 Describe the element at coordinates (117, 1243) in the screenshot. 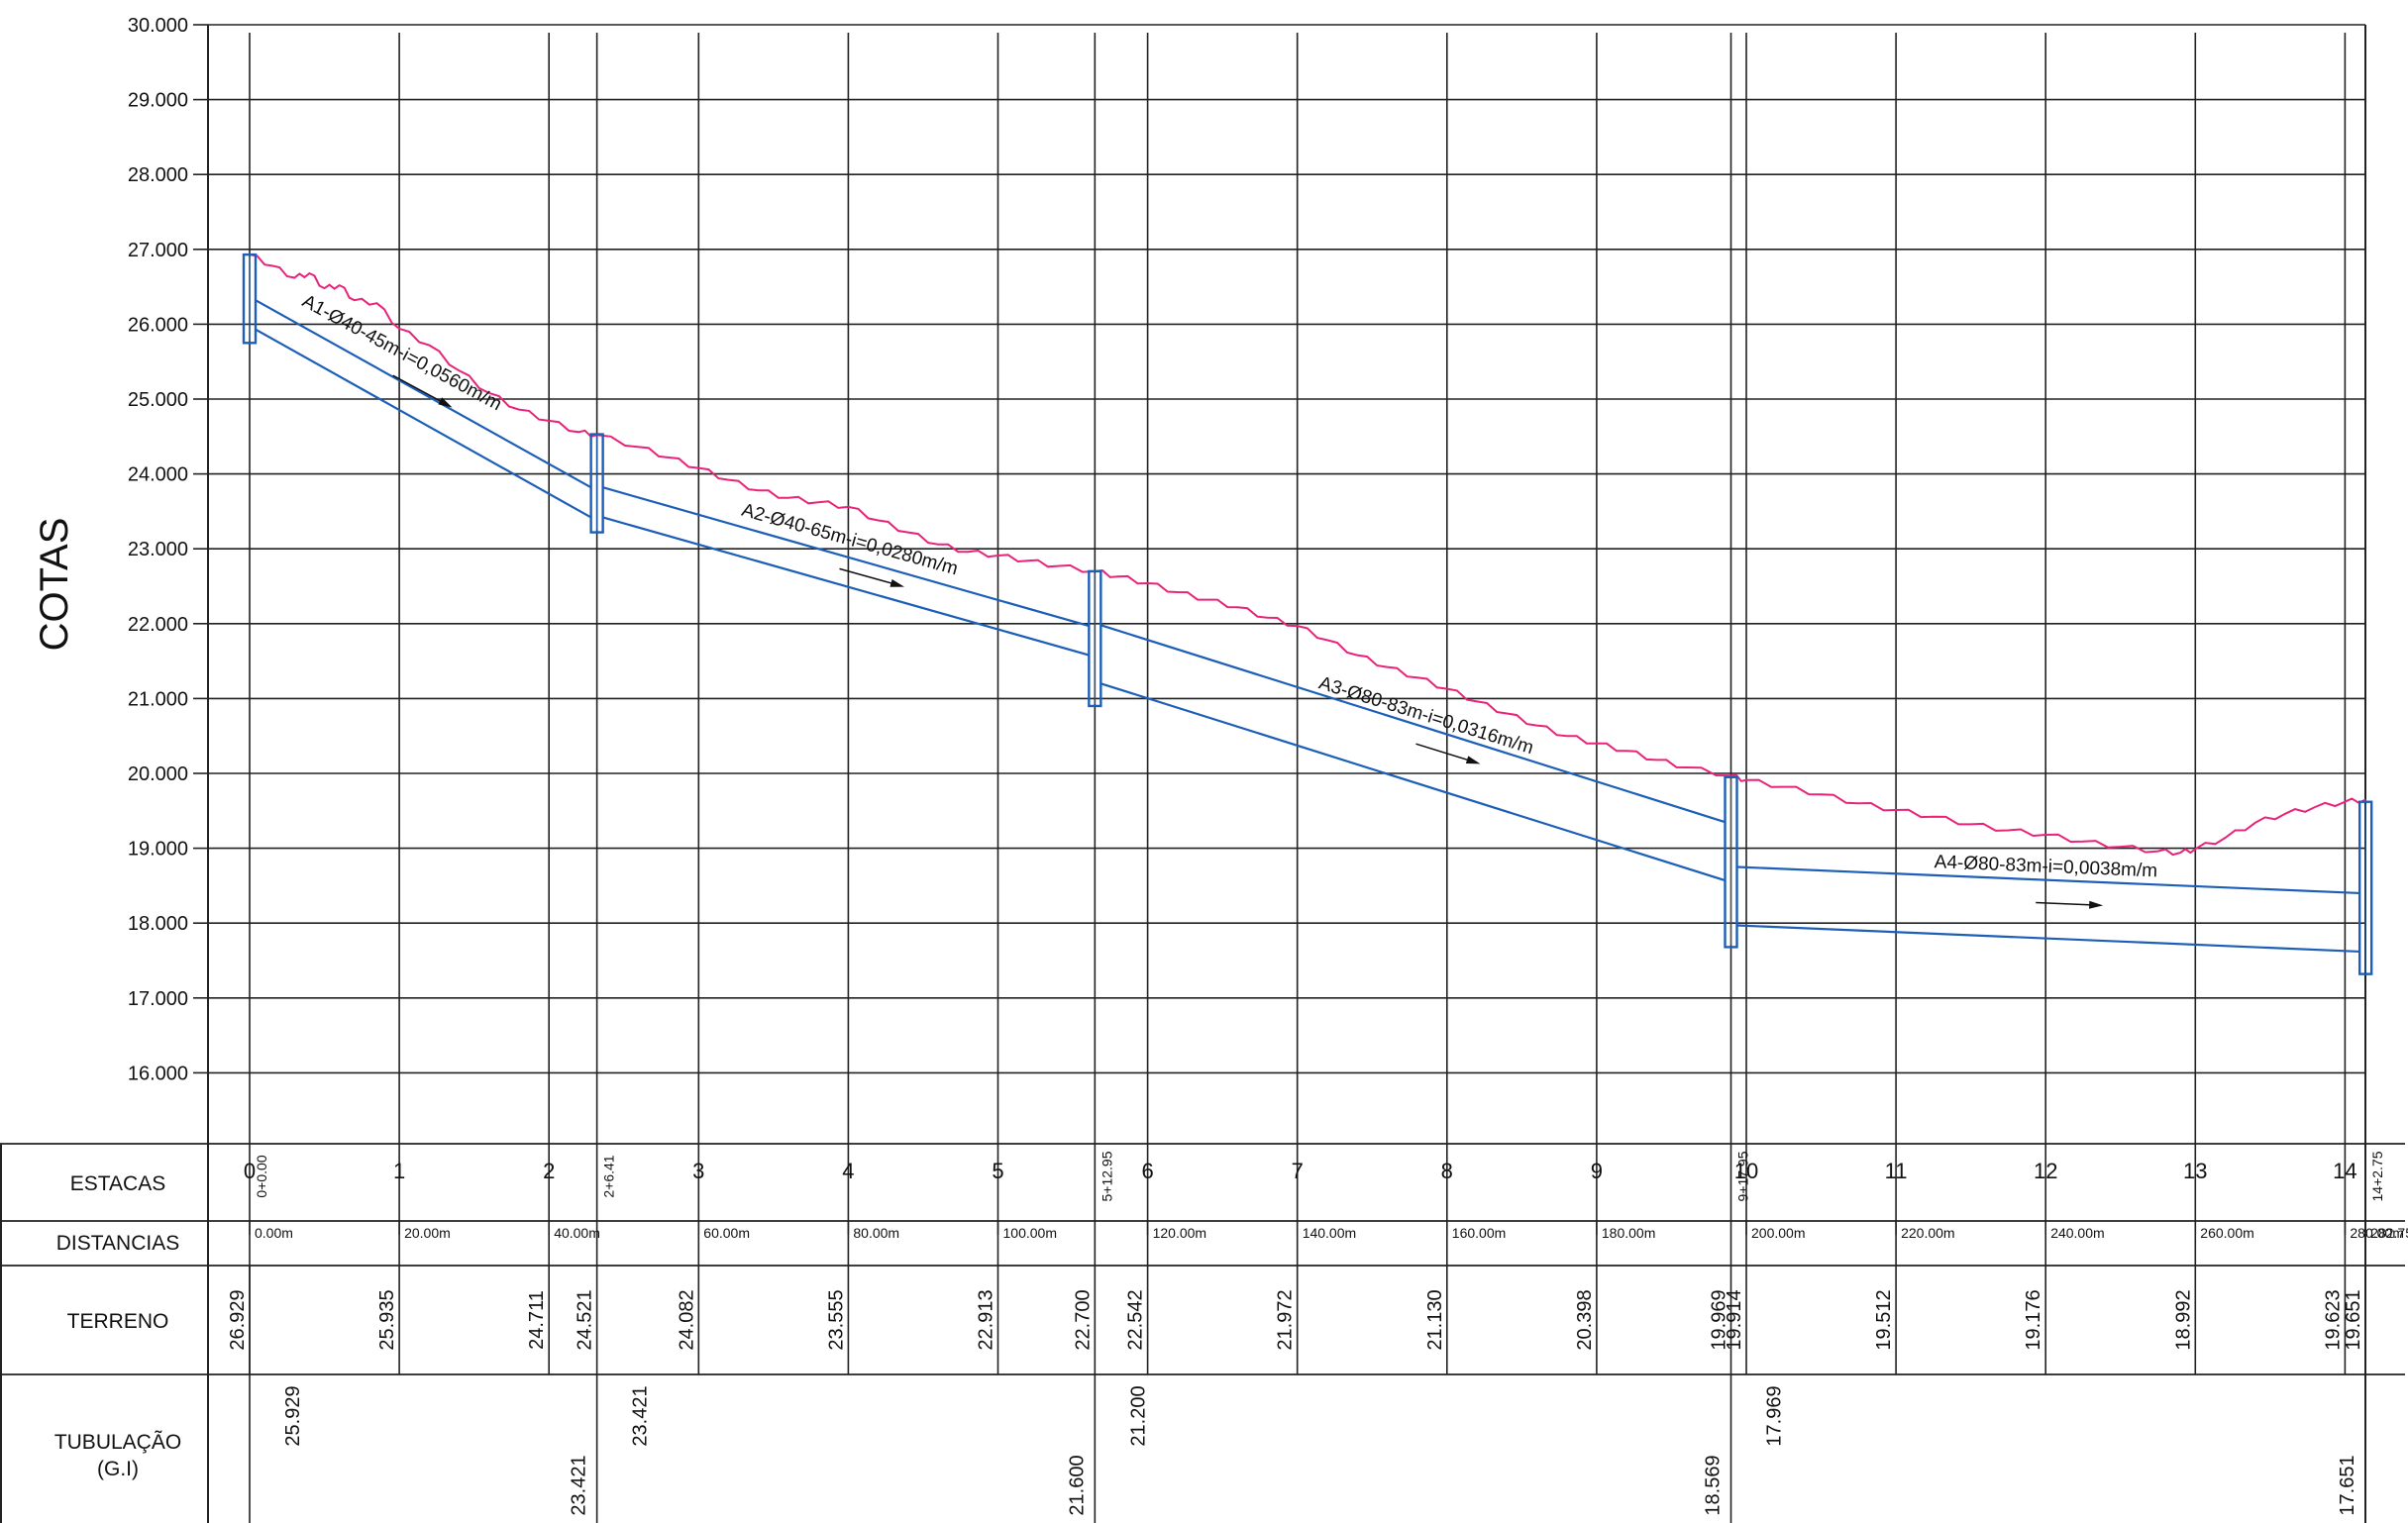

I see `row-label-distancias: DISTANCIAS` at that location.